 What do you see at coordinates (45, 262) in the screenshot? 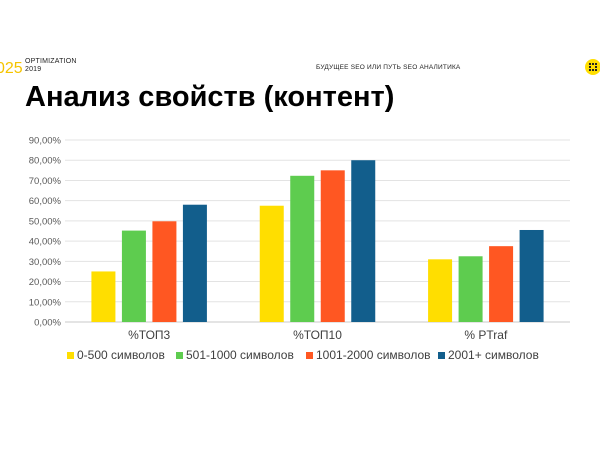
I see `y-tick-label: 30,00%` at bounding box center [45, 262].